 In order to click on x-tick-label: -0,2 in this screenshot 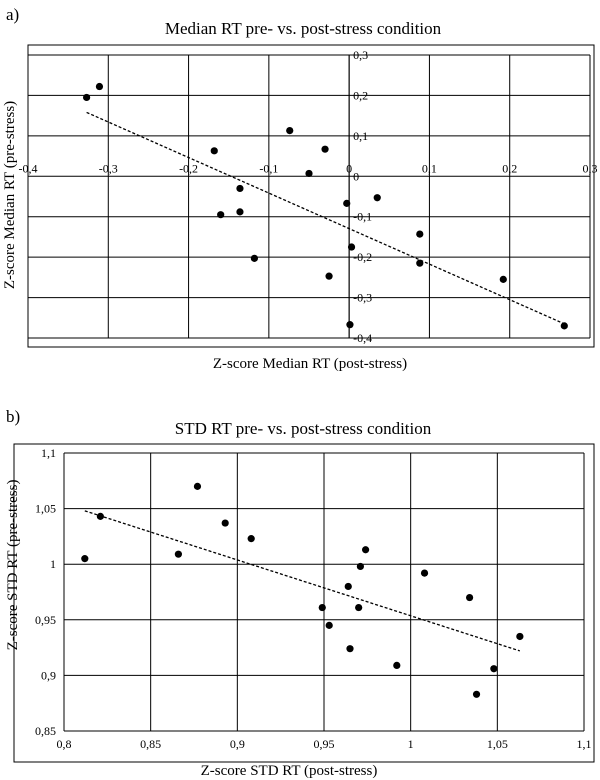, I will do `click(188, 168)`.